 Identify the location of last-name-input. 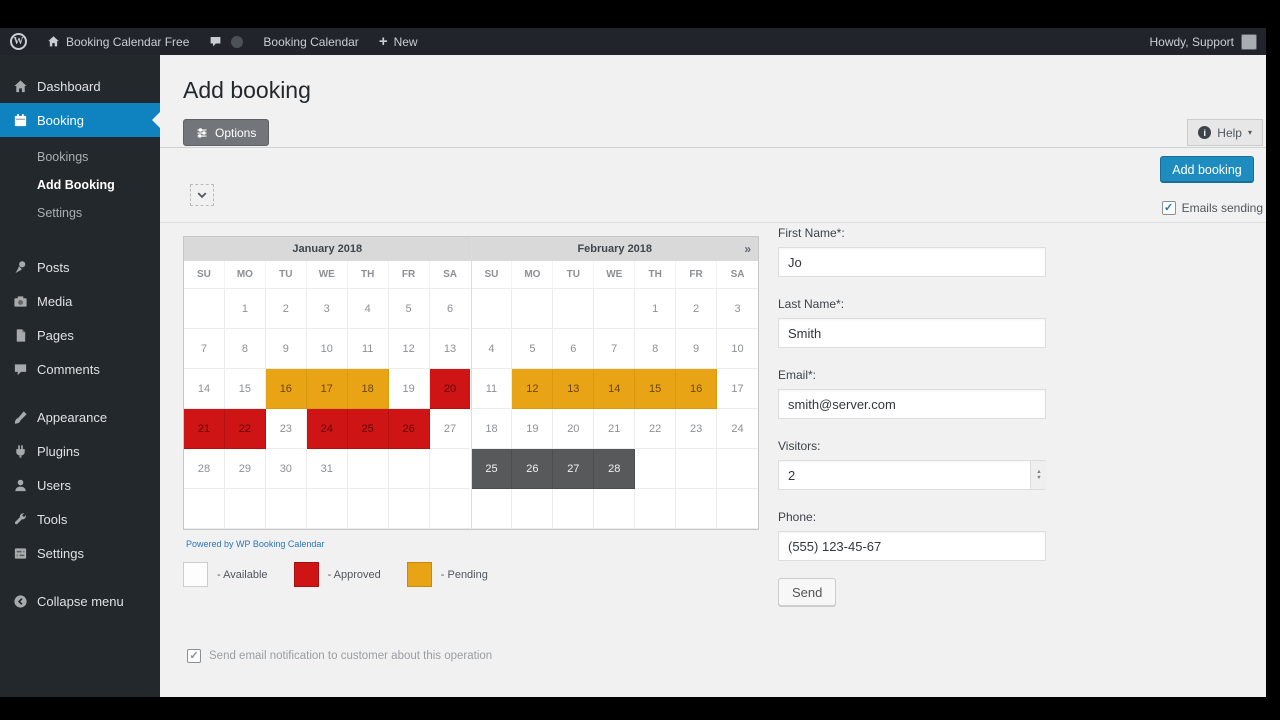
(912, 333).